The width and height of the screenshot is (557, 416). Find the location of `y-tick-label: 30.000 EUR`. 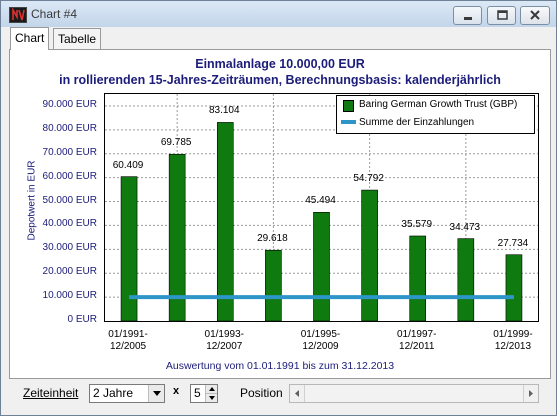

y-tick-label: 30.000 EUR is located at coordinates (69, 248).